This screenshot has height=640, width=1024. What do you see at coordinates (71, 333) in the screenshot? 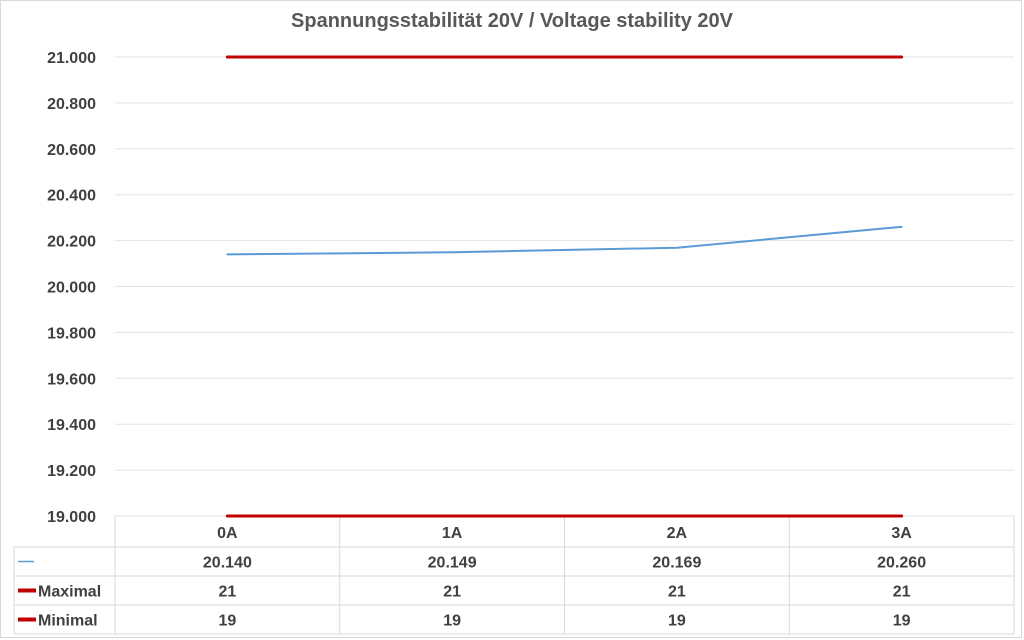
I see `y-tick-label: 19.800` at bounding box center [71, 333].